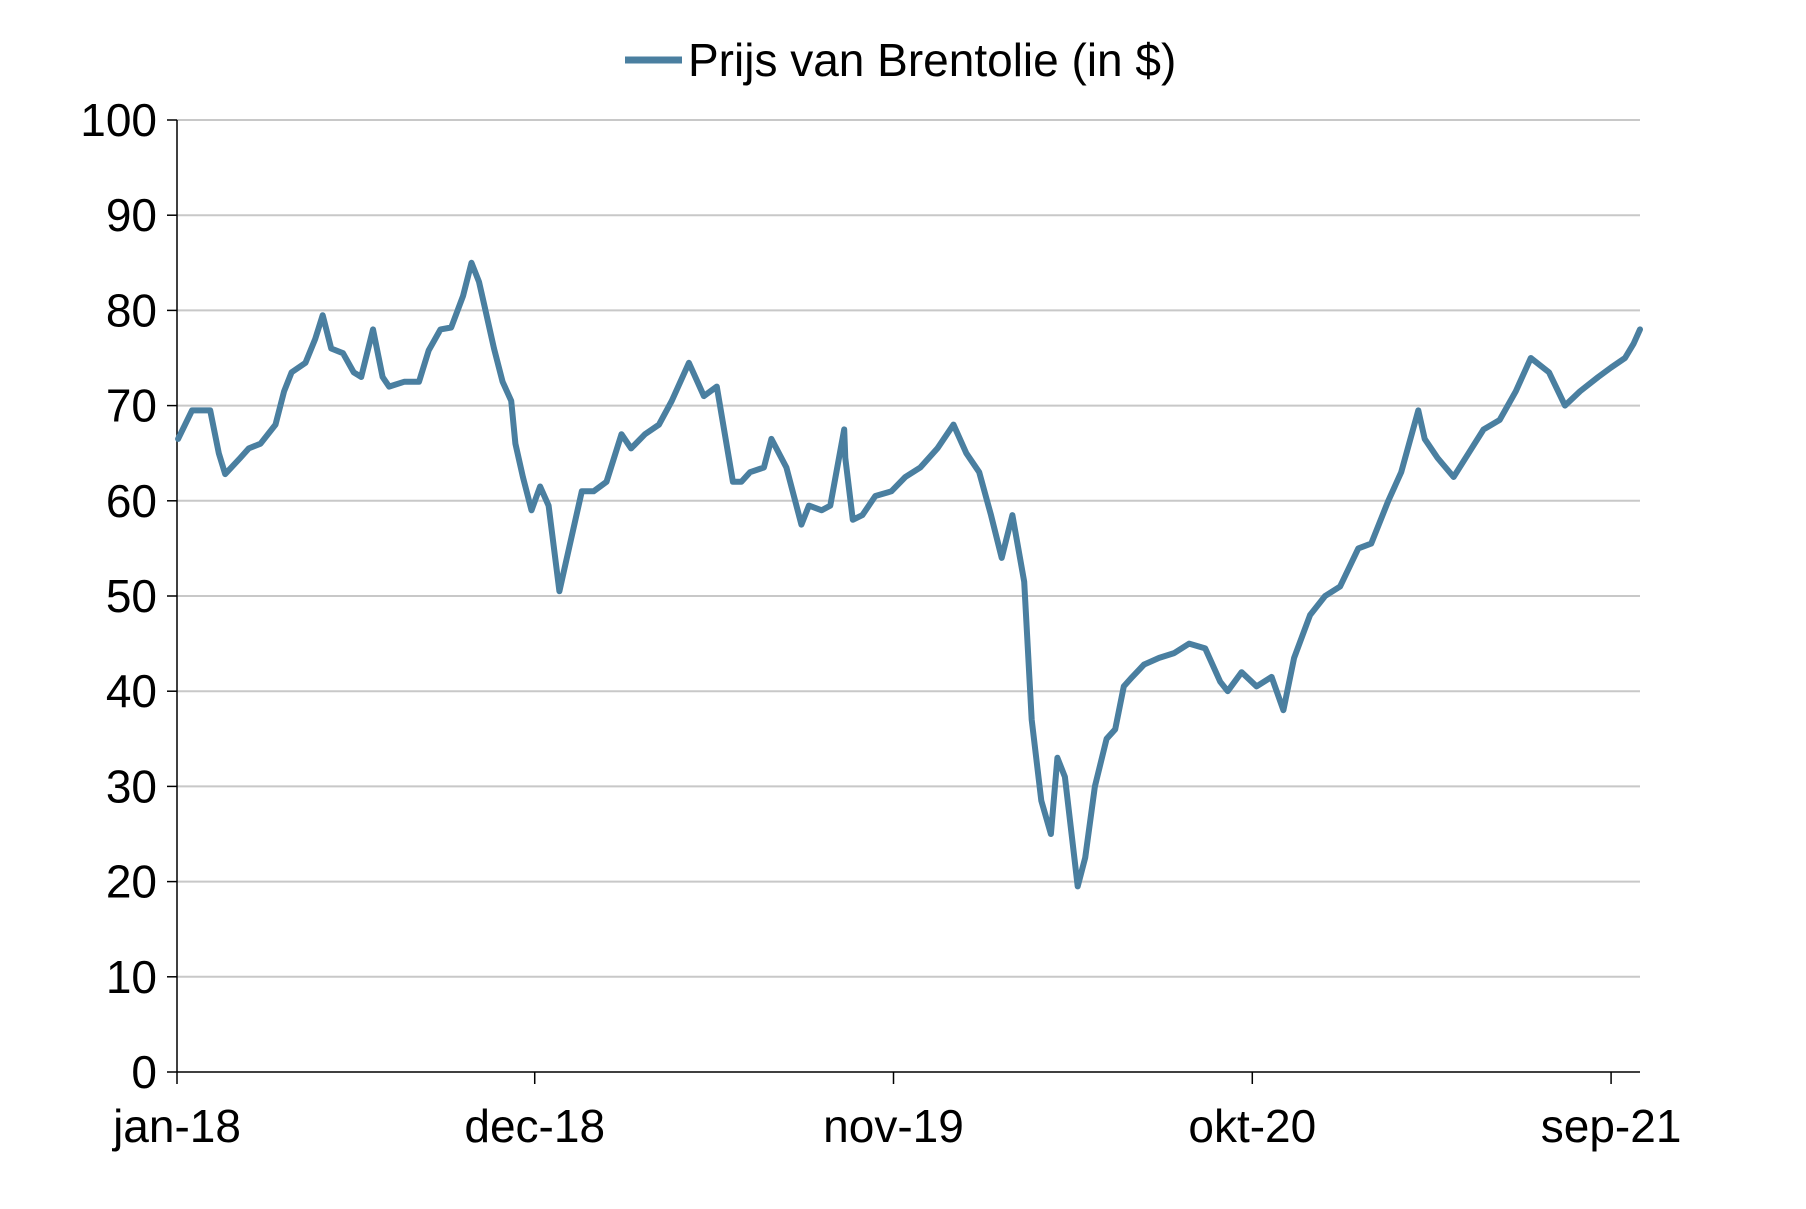 The width and height of the screenshot is (1806, 1209). I want to click on y-axis: 0 10 20 30 40 50 60 70 80 90 100, so click(129, 596).